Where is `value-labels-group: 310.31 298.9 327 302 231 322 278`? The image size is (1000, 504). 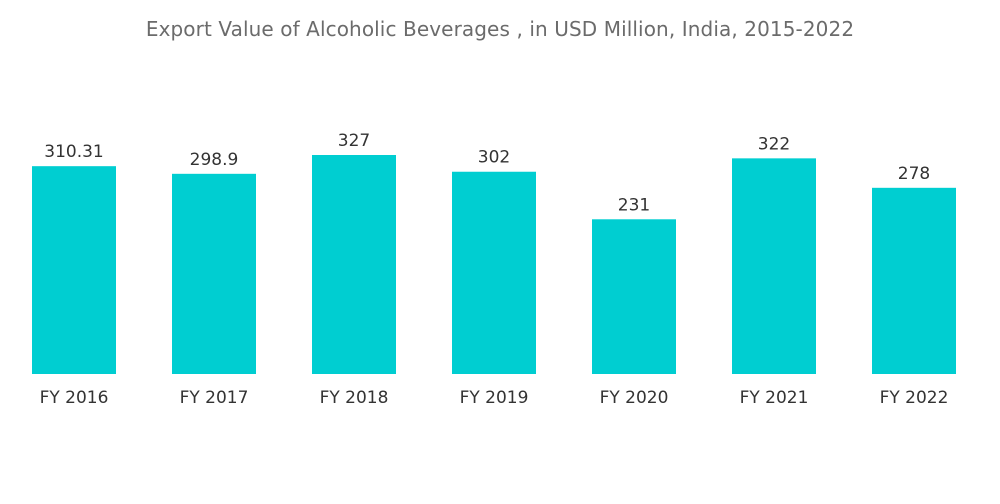 value-labels-group: 310.31 298.9 327 302 231 322 278 is located at coordinates (487, 173).